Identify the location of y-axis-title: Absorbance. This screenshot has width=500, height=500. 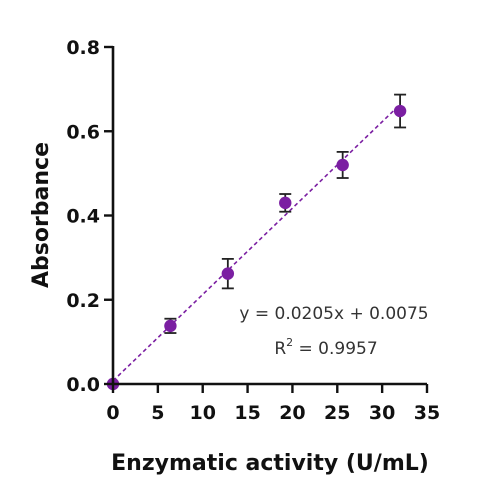
(41, 215).